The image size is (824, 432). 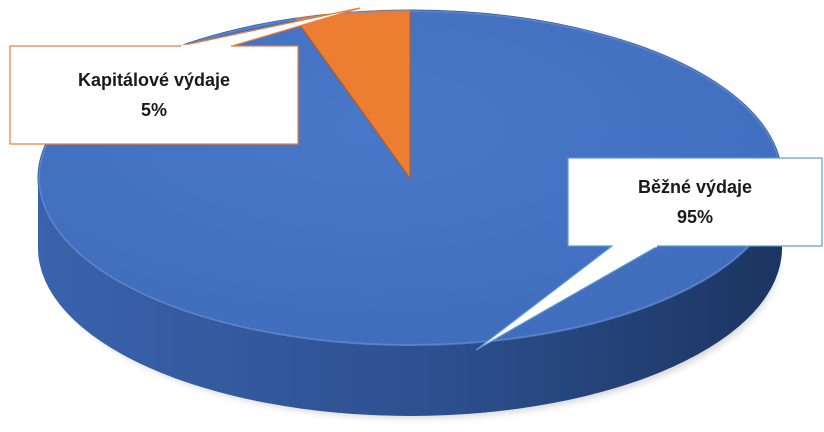 What do you see at coordinates (153, 110) in the screenshot?
I see `data-label-percent: 5%` at bounding box center [153, 110].